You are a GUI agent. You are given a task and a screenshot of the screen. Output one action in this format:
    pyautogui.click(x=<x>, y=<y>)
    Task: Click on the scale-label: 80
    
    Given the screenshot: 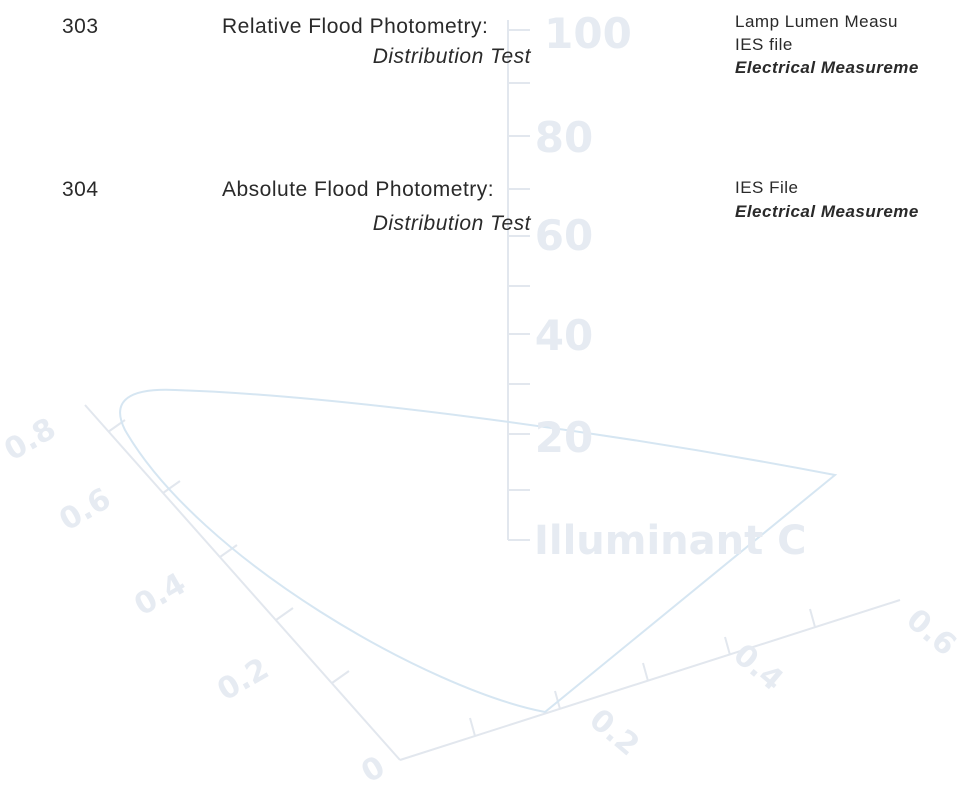 What is the action you would take?
    pyautogui.click(x=564, y=137)
    